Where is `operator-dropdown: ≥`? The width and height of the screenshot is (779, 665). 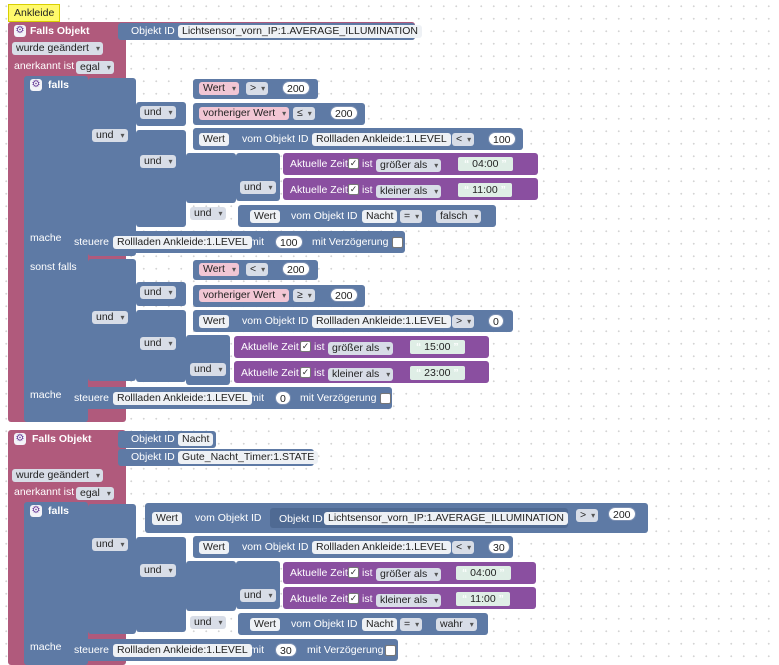
operator-dropdown: ≥ is located at coordinates (304, 295).